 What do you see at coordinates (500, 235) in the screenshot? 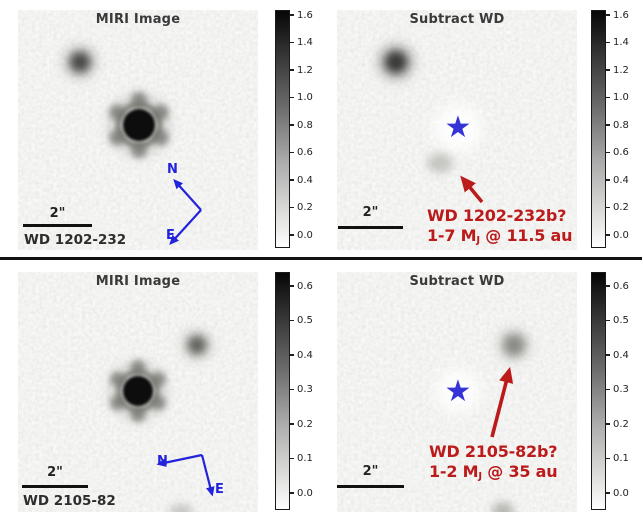
I see `candidate-annotation-line2: 1-7 MJ @ 11.5 au` at bounding box center [500, 235].